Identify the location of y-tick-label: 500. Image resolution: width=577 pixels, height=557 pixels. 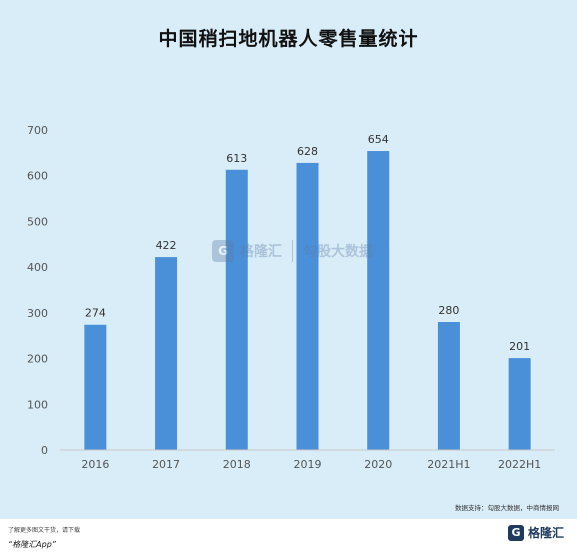
(37, 221).